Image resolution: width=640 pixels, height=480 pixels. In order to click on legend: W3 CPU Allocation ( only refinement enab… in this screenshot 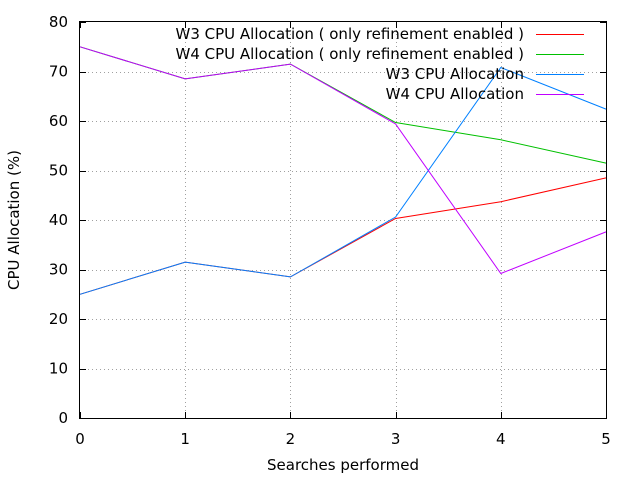, I will do `click(380, 64)`.